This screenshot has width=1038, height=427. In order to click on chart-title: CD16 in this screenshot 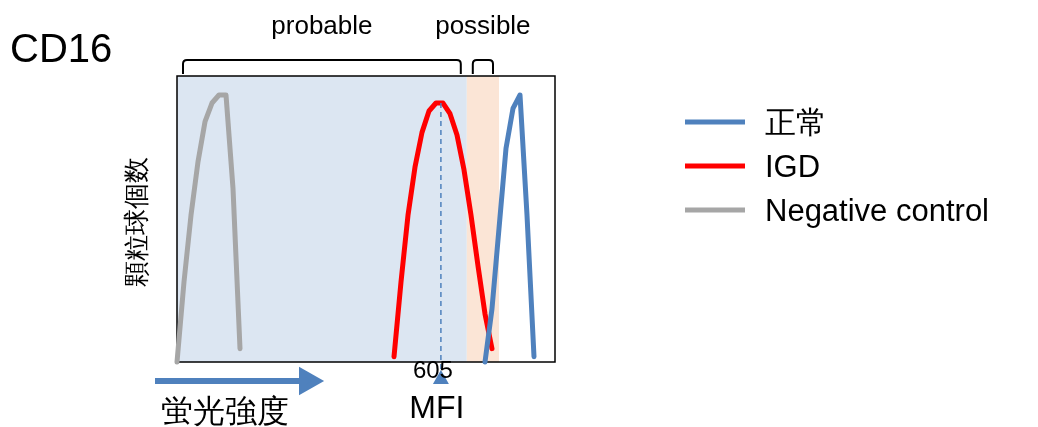, I will do `click(61, 48)`.